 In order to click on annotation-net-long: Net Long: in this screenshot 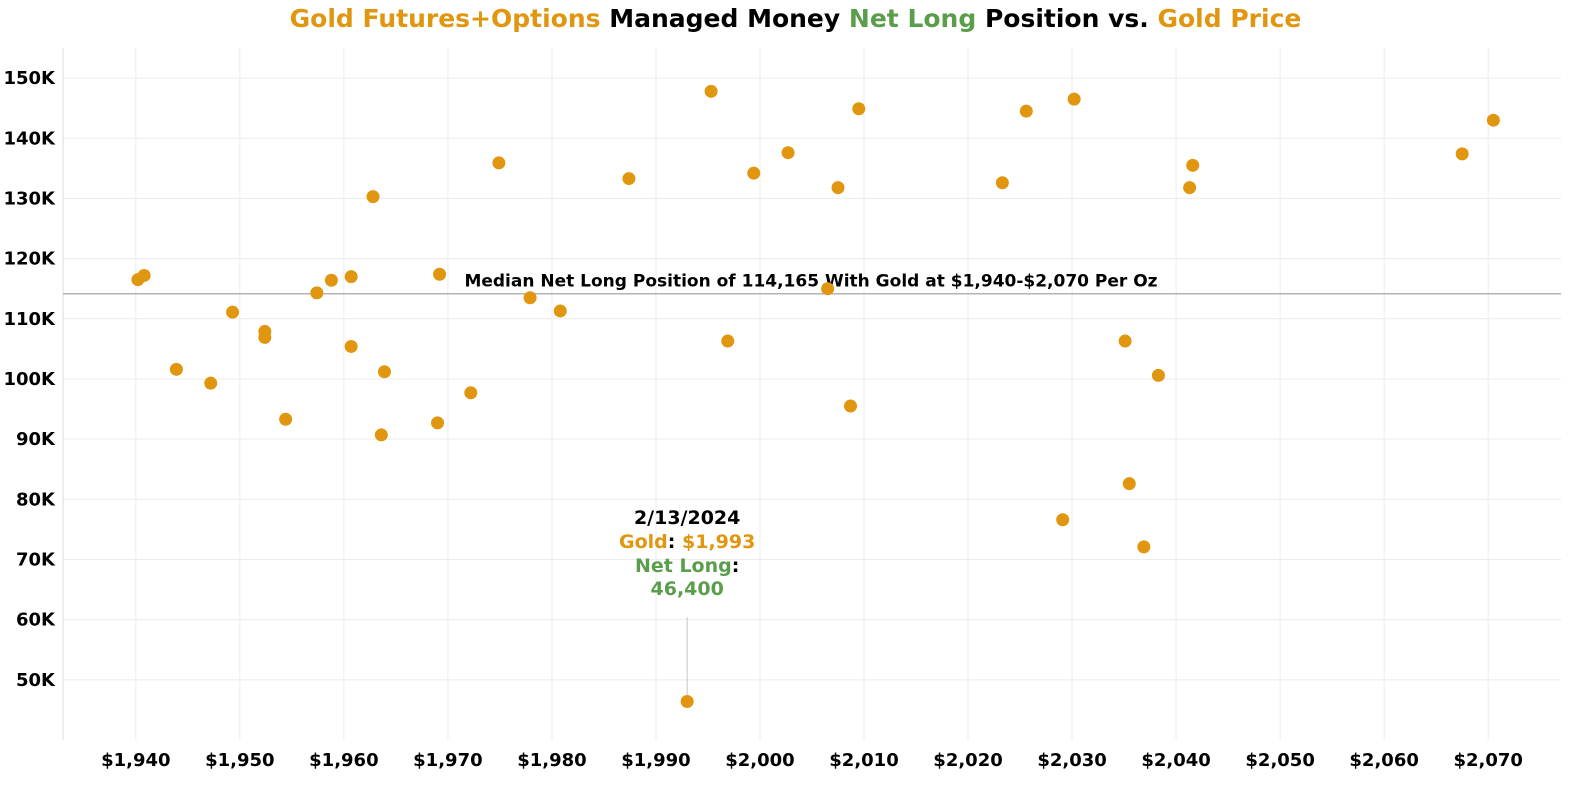, I will do `click(687, 566)`.